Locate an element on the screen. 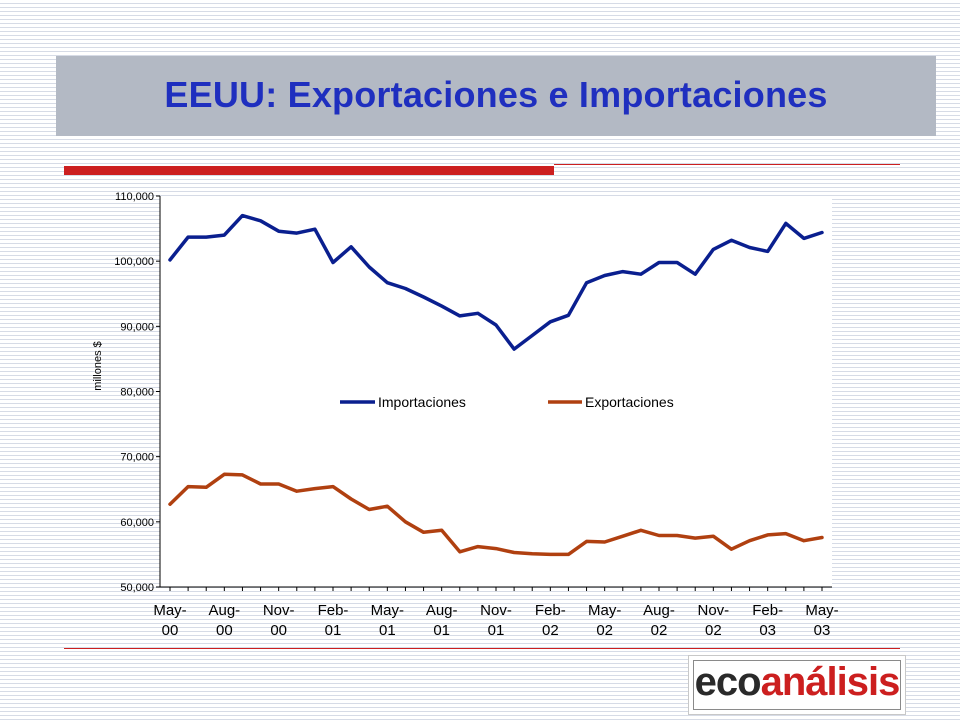 The image size is (960, 720). y-tick-label: 60,000 is located at coordinates (137, 523).